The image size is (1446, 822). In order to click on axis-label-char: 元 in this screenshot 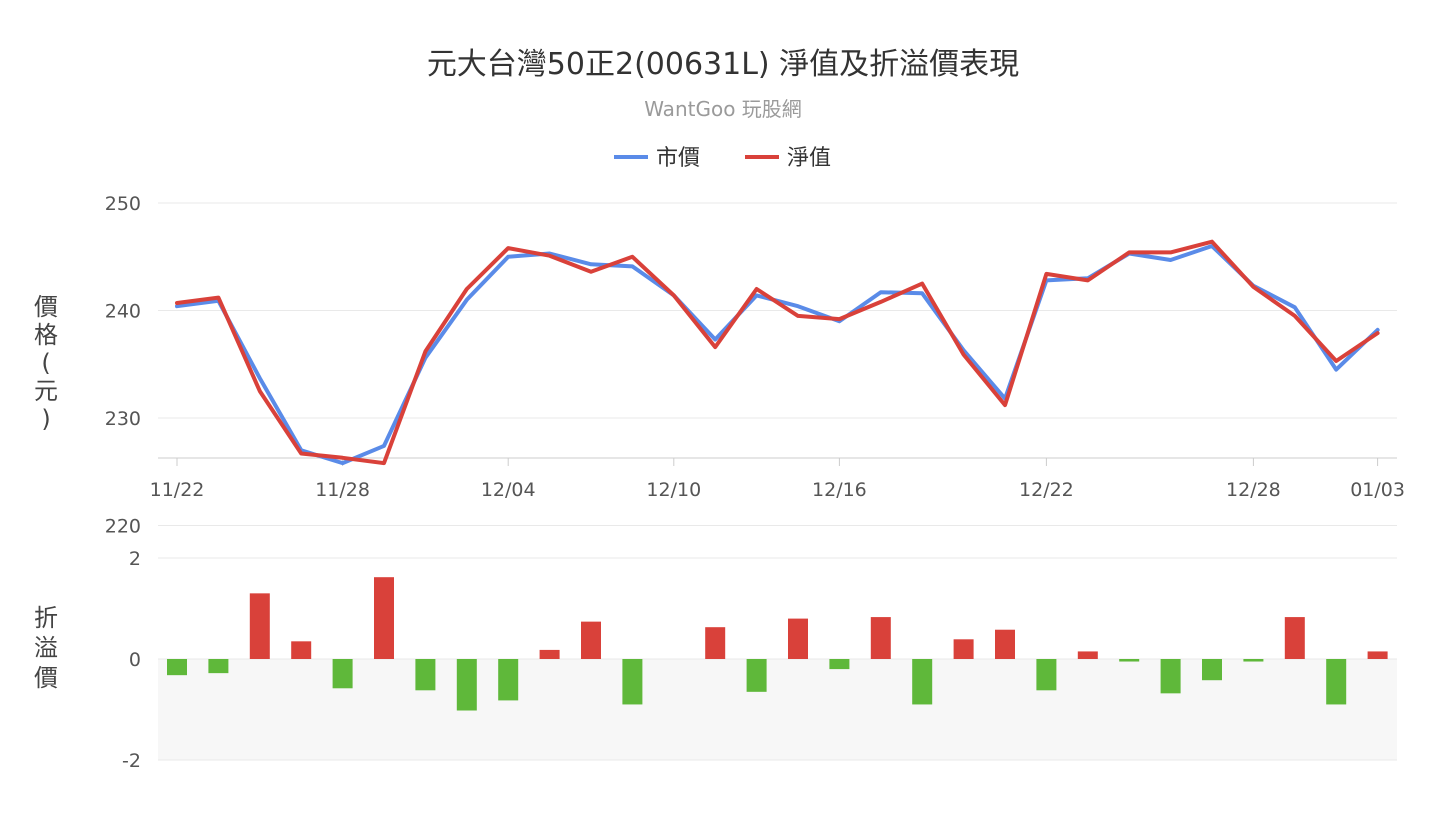, I will do `click(46, 391)`.